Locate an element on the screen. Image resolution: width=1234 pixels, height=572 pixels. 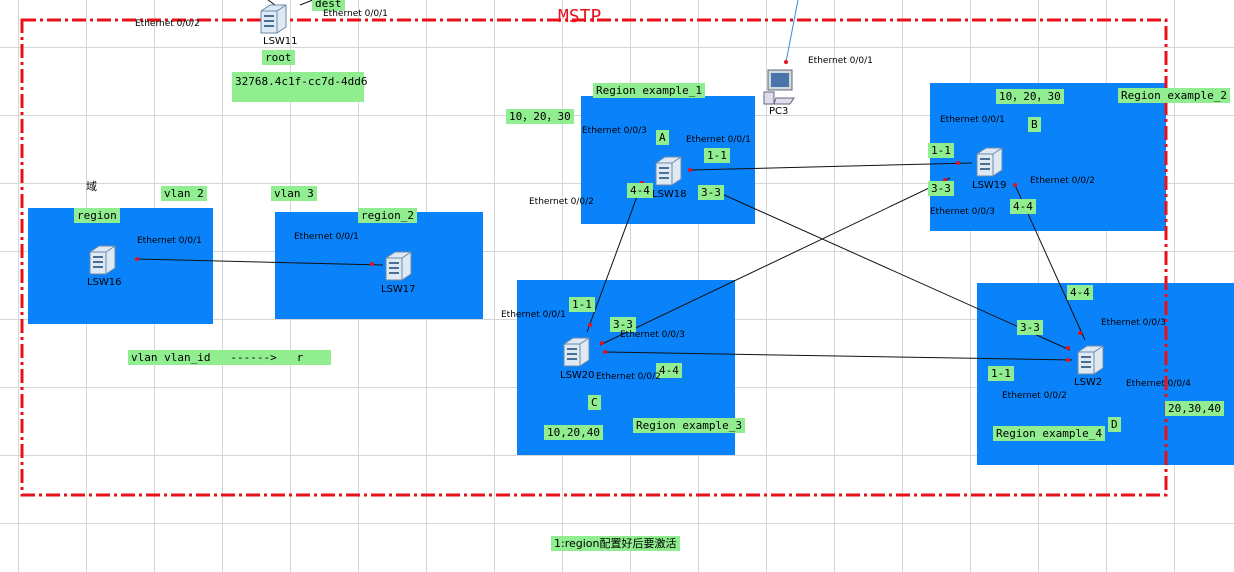
note: 1:region配置好后要激活 is located at coordinates (615, 543).